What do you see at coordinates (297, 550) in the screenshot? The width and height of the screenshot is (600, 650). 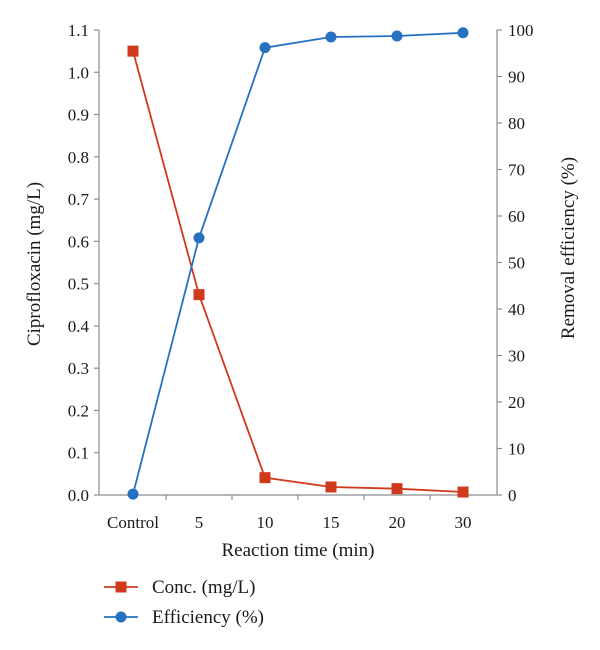 I see `x-axis-title: Reaction time (min)` at bounding box center [297, 550].